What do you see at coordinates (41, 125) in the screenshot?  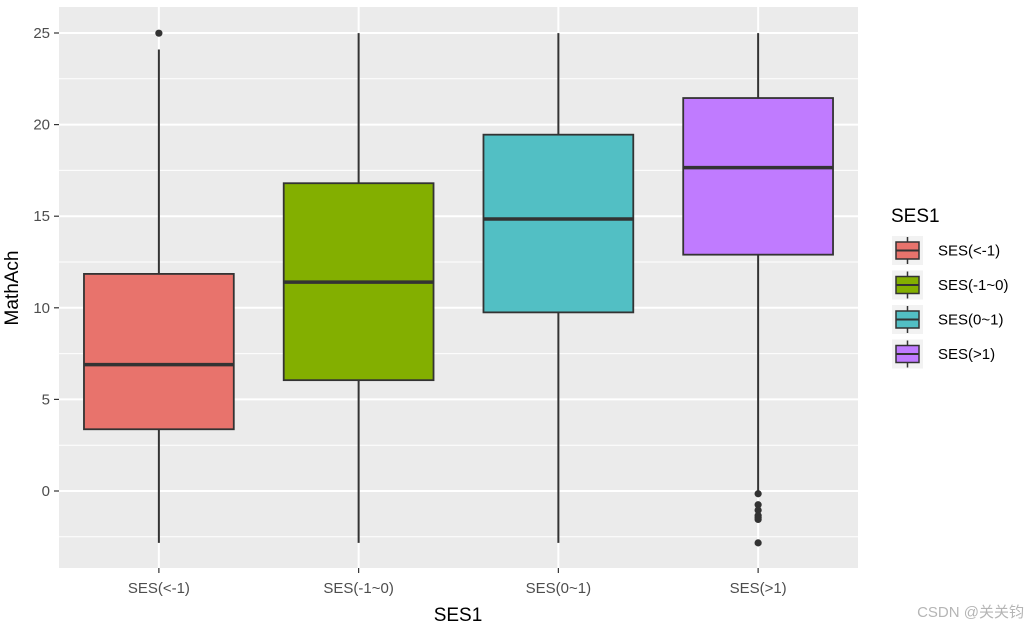 I see `y-tick-label: 20` at bounding box center [41, 125].